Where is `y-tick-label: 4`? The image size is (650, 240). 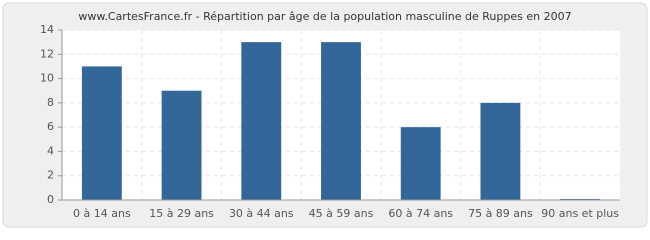 y-tick-label: 4 is located at coordinates (50, 150).